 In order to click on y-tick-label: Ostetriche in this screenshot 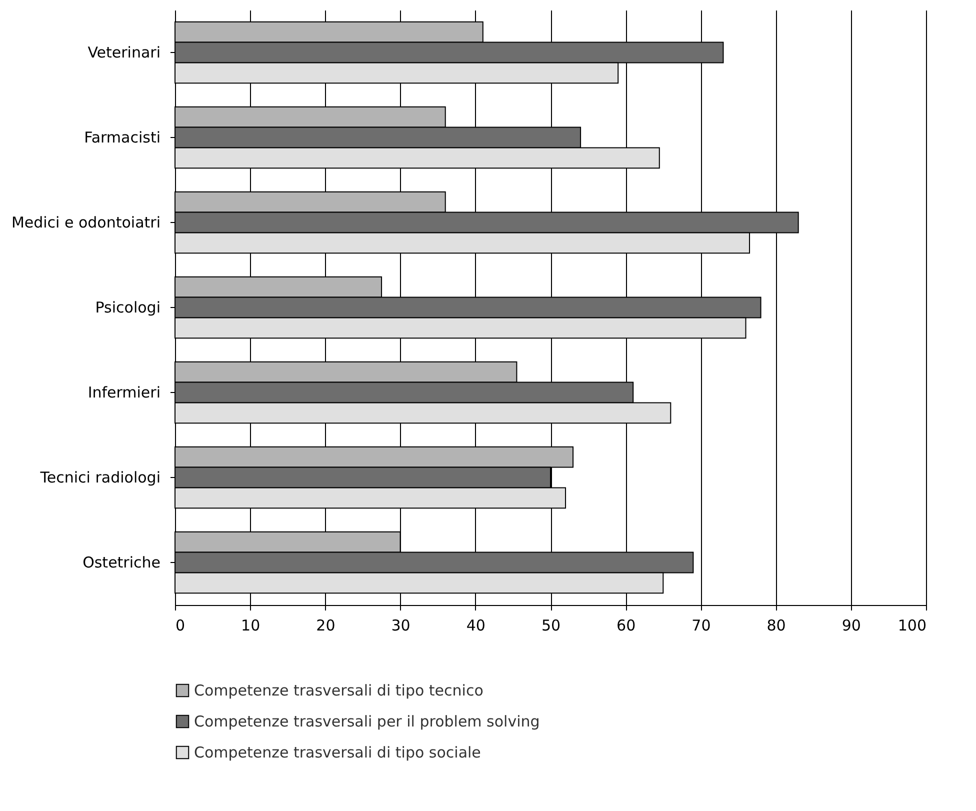, I will do `click(121, 563)`.